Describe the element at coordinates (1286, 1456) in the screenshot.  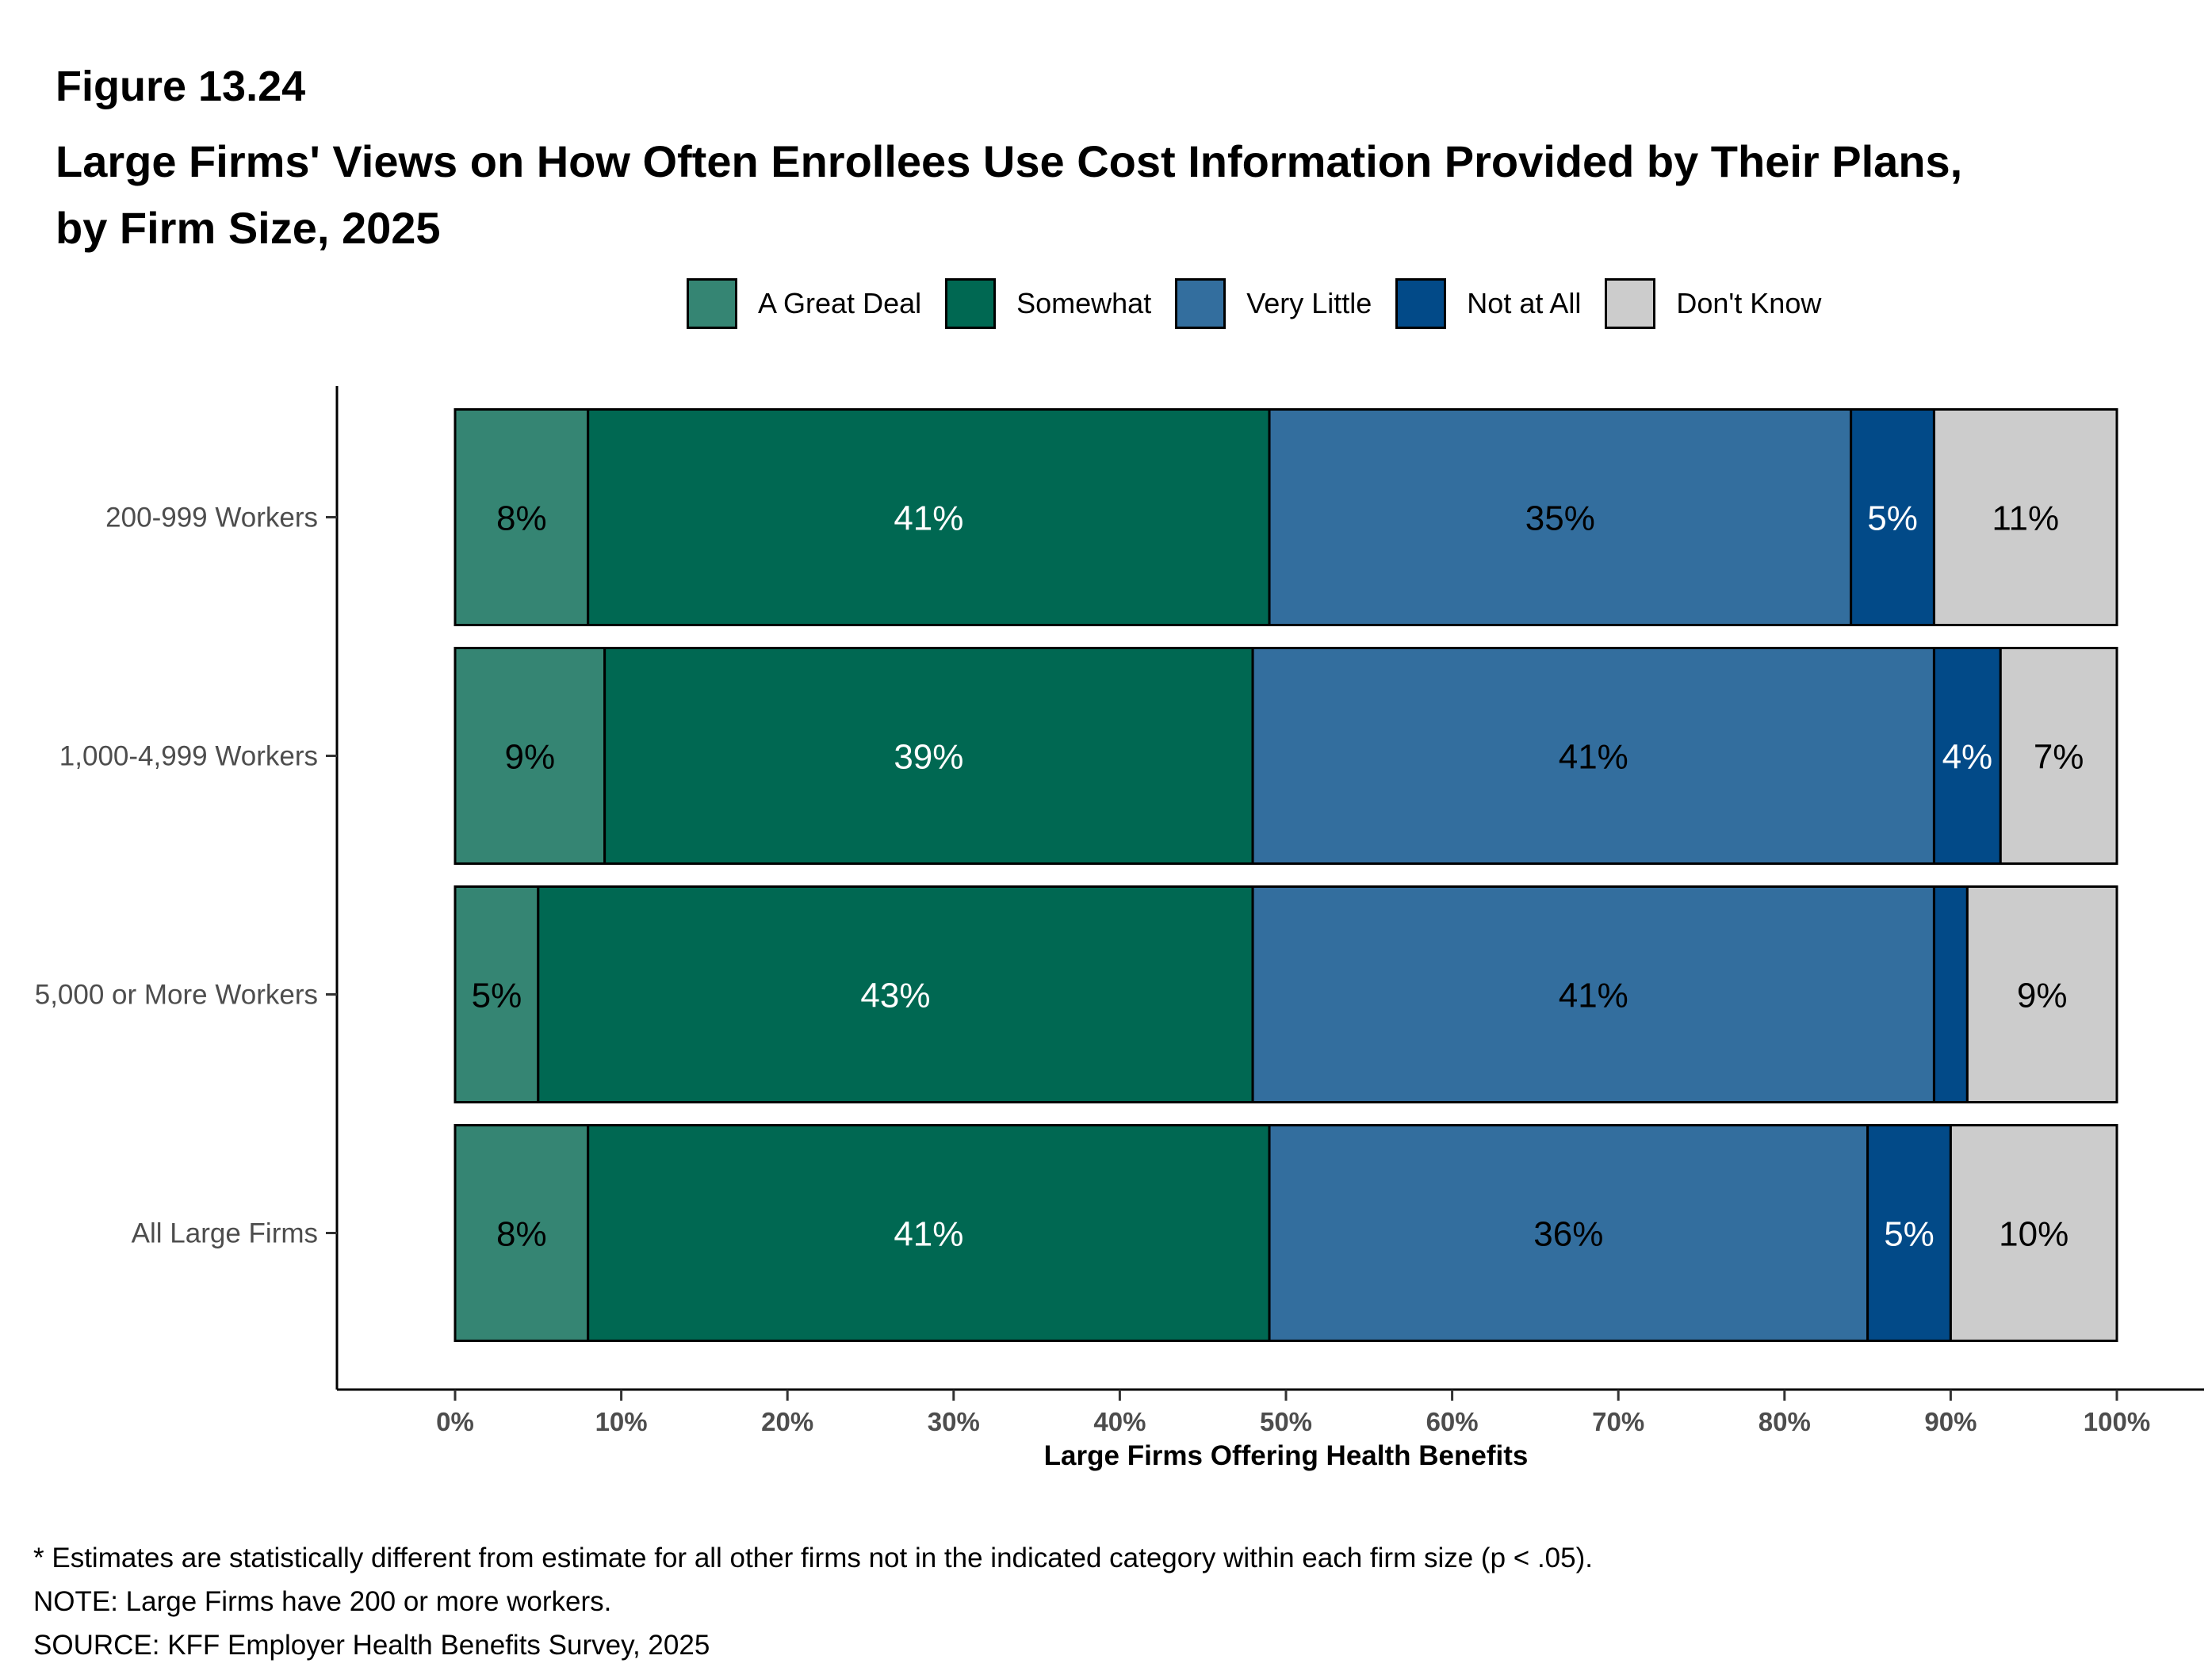
I see `x-axis-title: Large Firms Offering Health Benefits` at that location.